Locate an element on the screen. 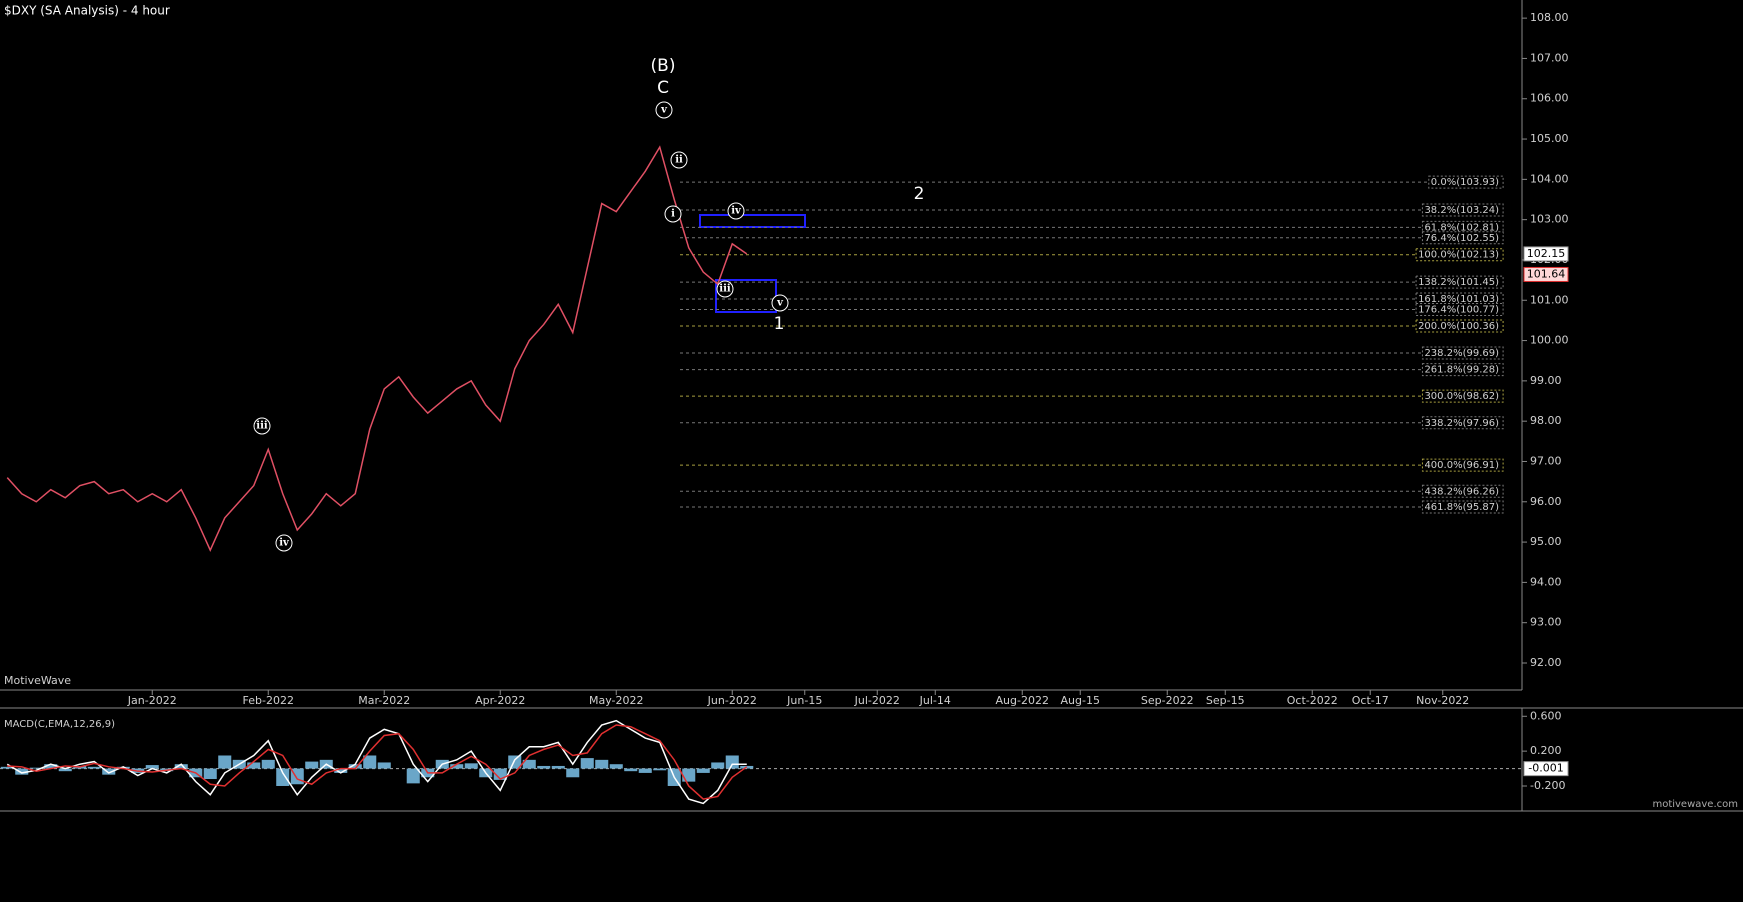 The height and width of the screenshot is (902, 1743). fib-label: 61.8%(102.81) is located at coordinates (1461, 227).